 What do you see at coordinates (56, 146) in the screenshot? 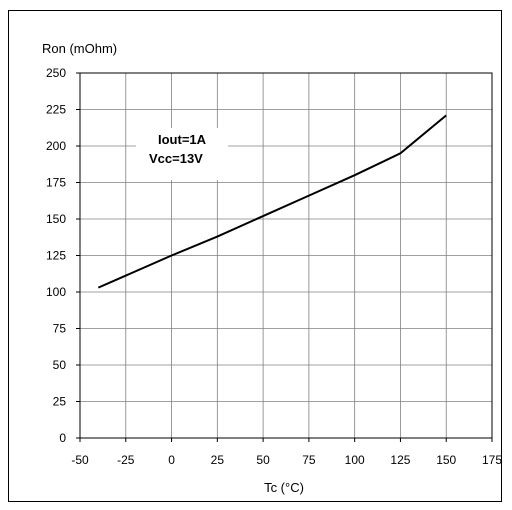
I see `y-tick-label: 200` at bounding box center [56, 146].